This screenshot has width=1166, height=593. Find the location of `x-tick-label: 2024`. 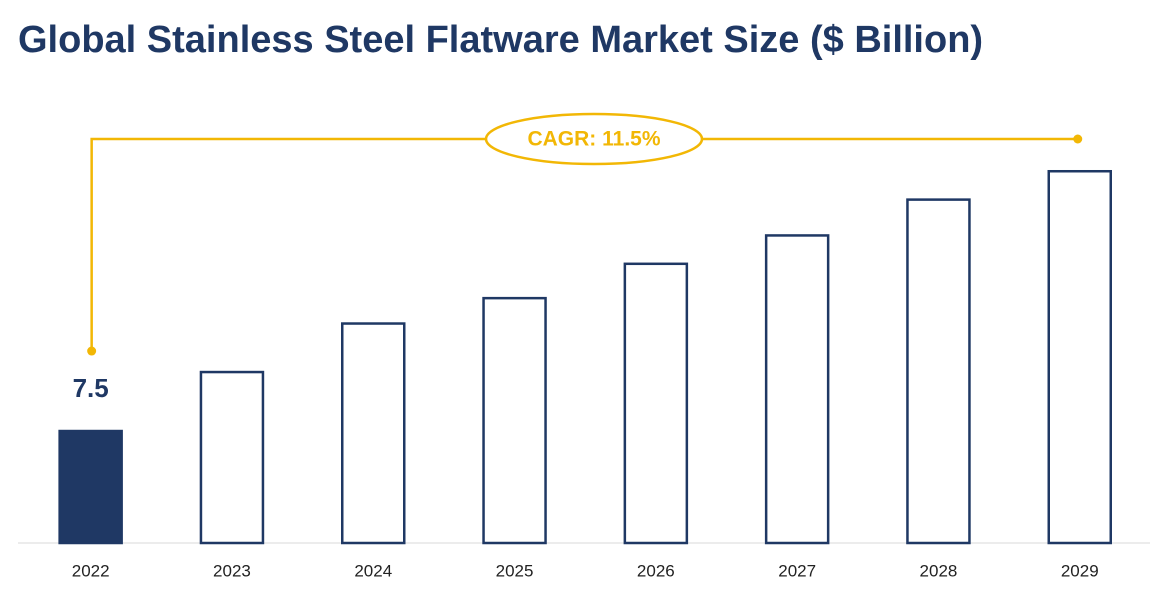

x-tick-label: 2024 is located at coordinates (373, 570).